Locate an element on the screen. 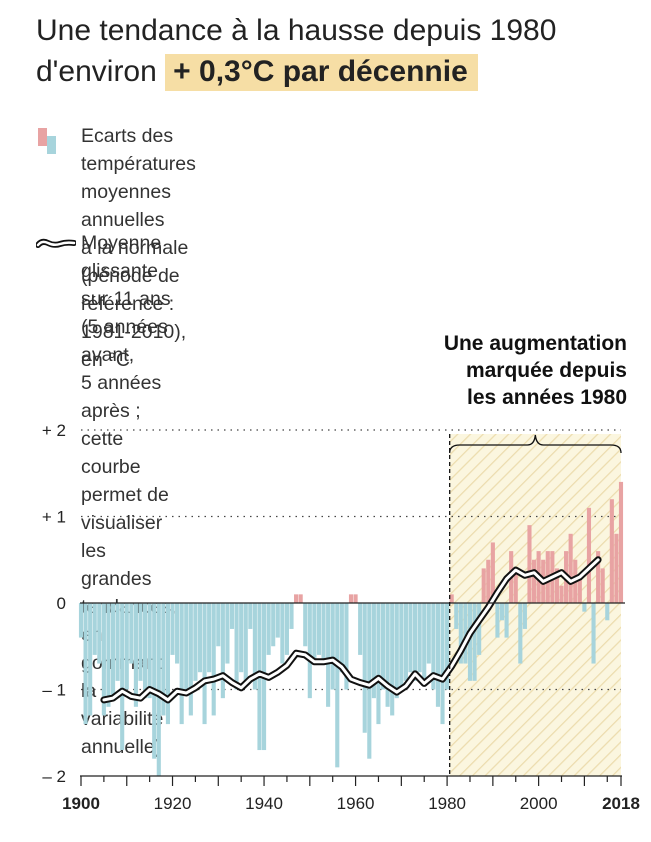 The image size is (651, 842). legend-bars-line-3: en °C is located at coordinates (105, 360).